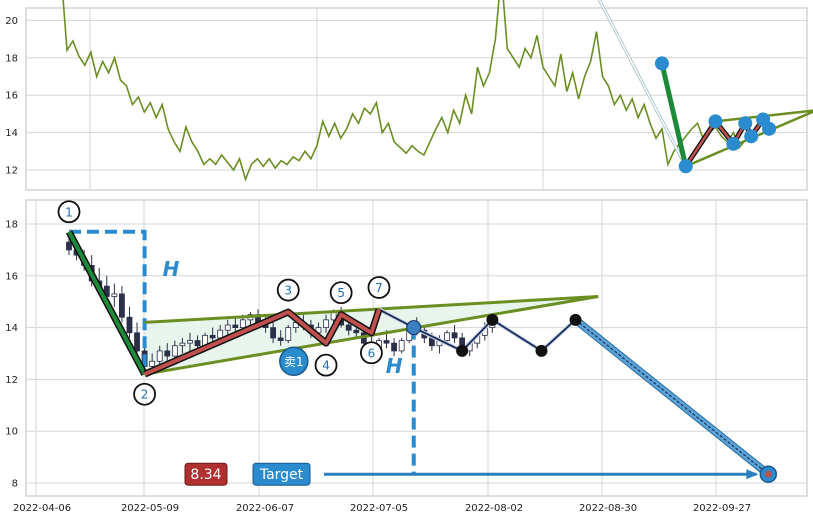 This screenshot has height=520, width=813. I want to click on pattern-point-label: 5, so click(341, 293).